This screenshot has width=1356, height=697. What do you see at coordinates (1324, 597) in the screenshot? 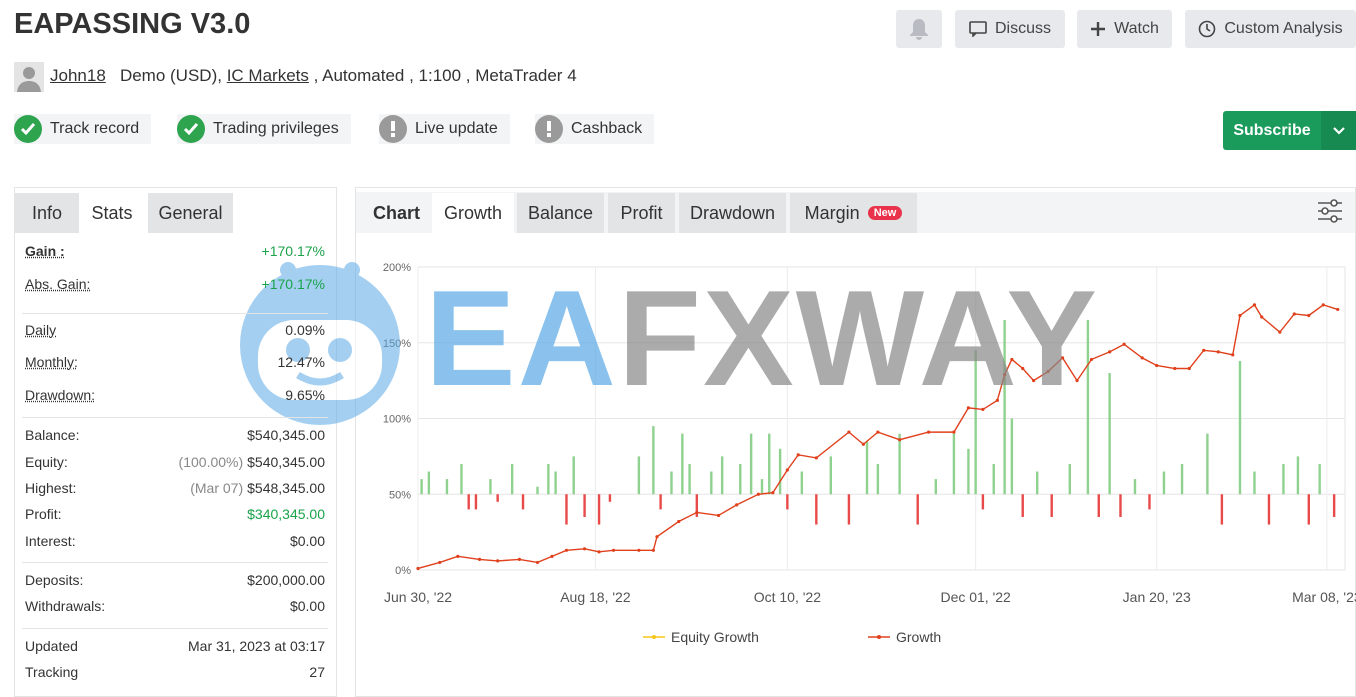
I see `x-tick-label: Mar 08, '23` at bounding box center [1324, 597].